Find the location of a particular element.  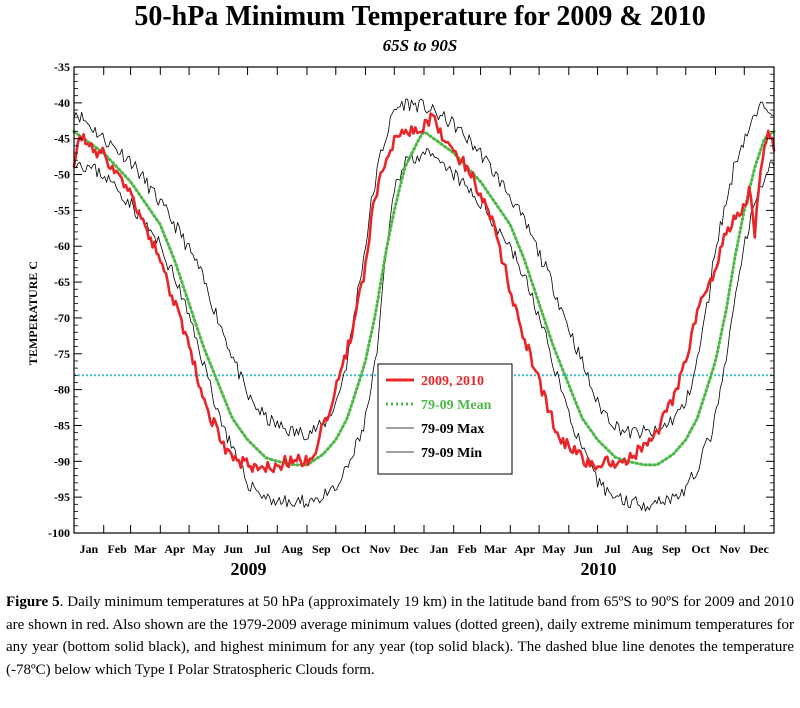

y-tick-label: -90 is located at coordinates (62, 461).